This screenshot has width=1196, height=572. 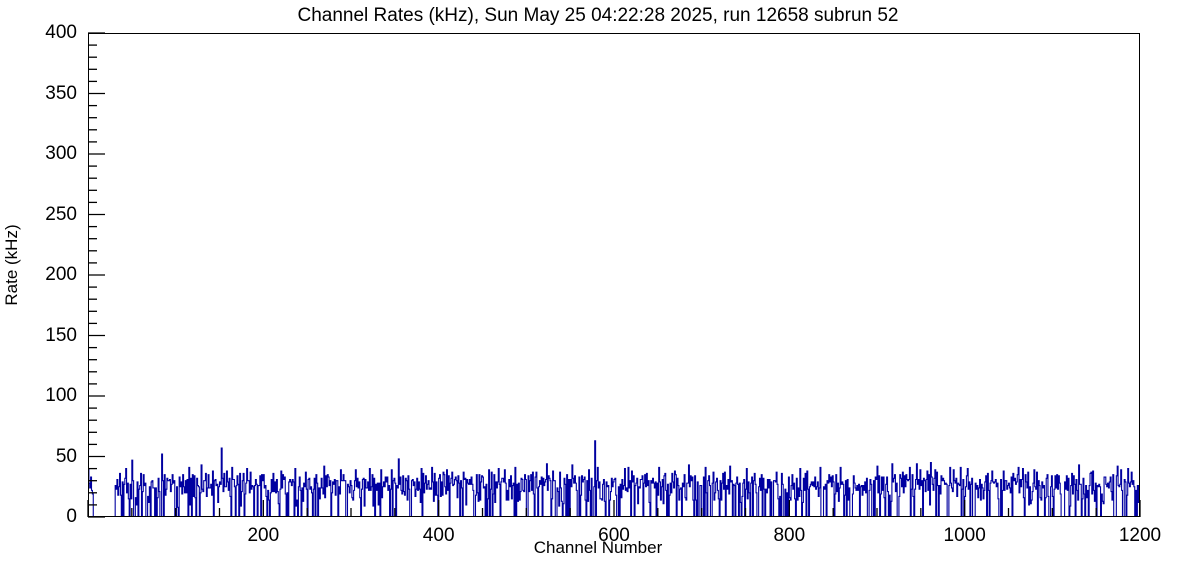 I want to click on y-tick-label: 250, so click(x=61, y=214).